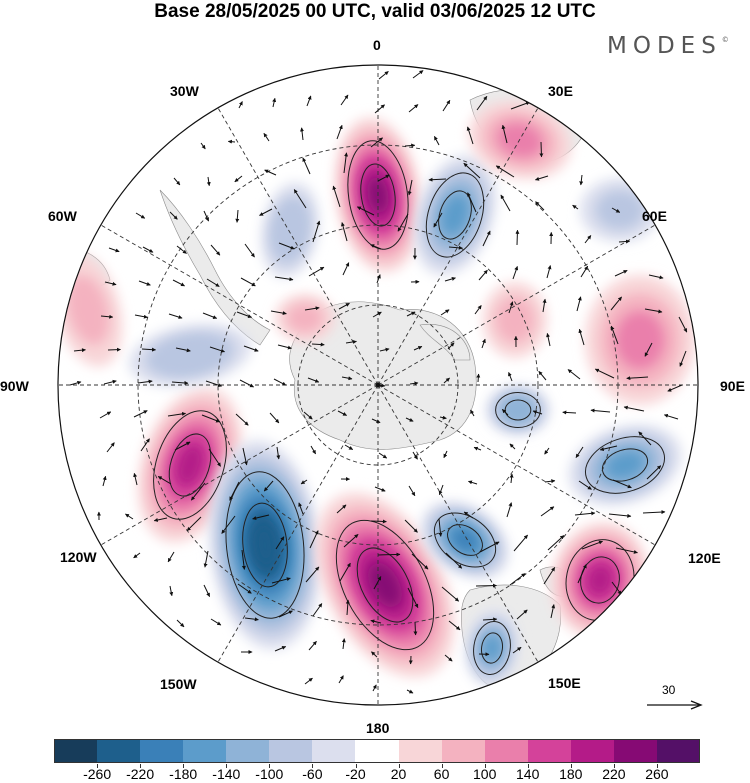 The height and width of the screenshot is (783, 750). What do you see at coordinates (732, 386) in the screenshot?
I see `longitude-label-90e: 90E` at bounding box center [732, 386].